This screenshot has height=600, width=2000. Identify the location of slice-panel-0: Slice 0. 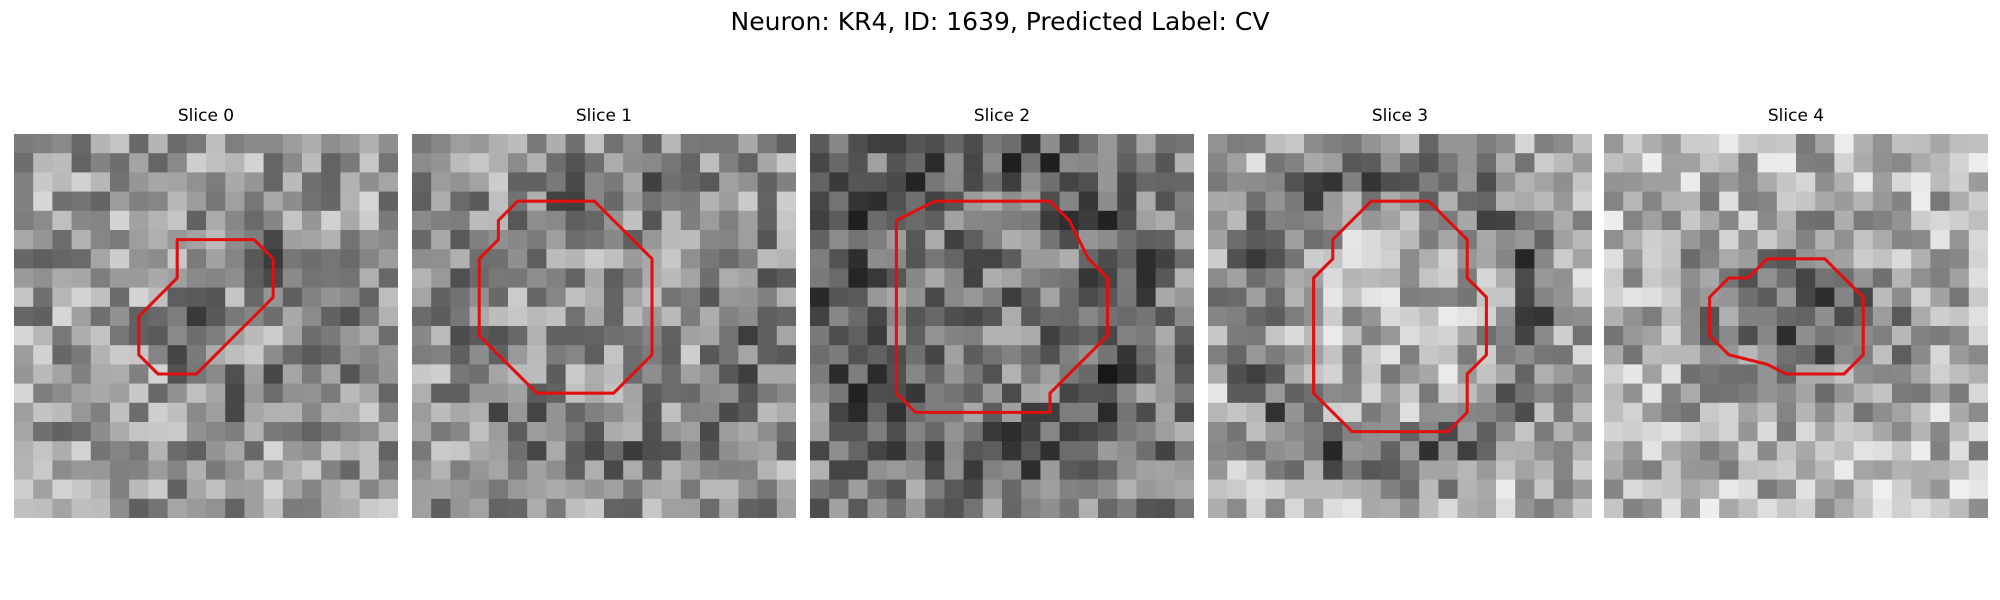
(206, 313).